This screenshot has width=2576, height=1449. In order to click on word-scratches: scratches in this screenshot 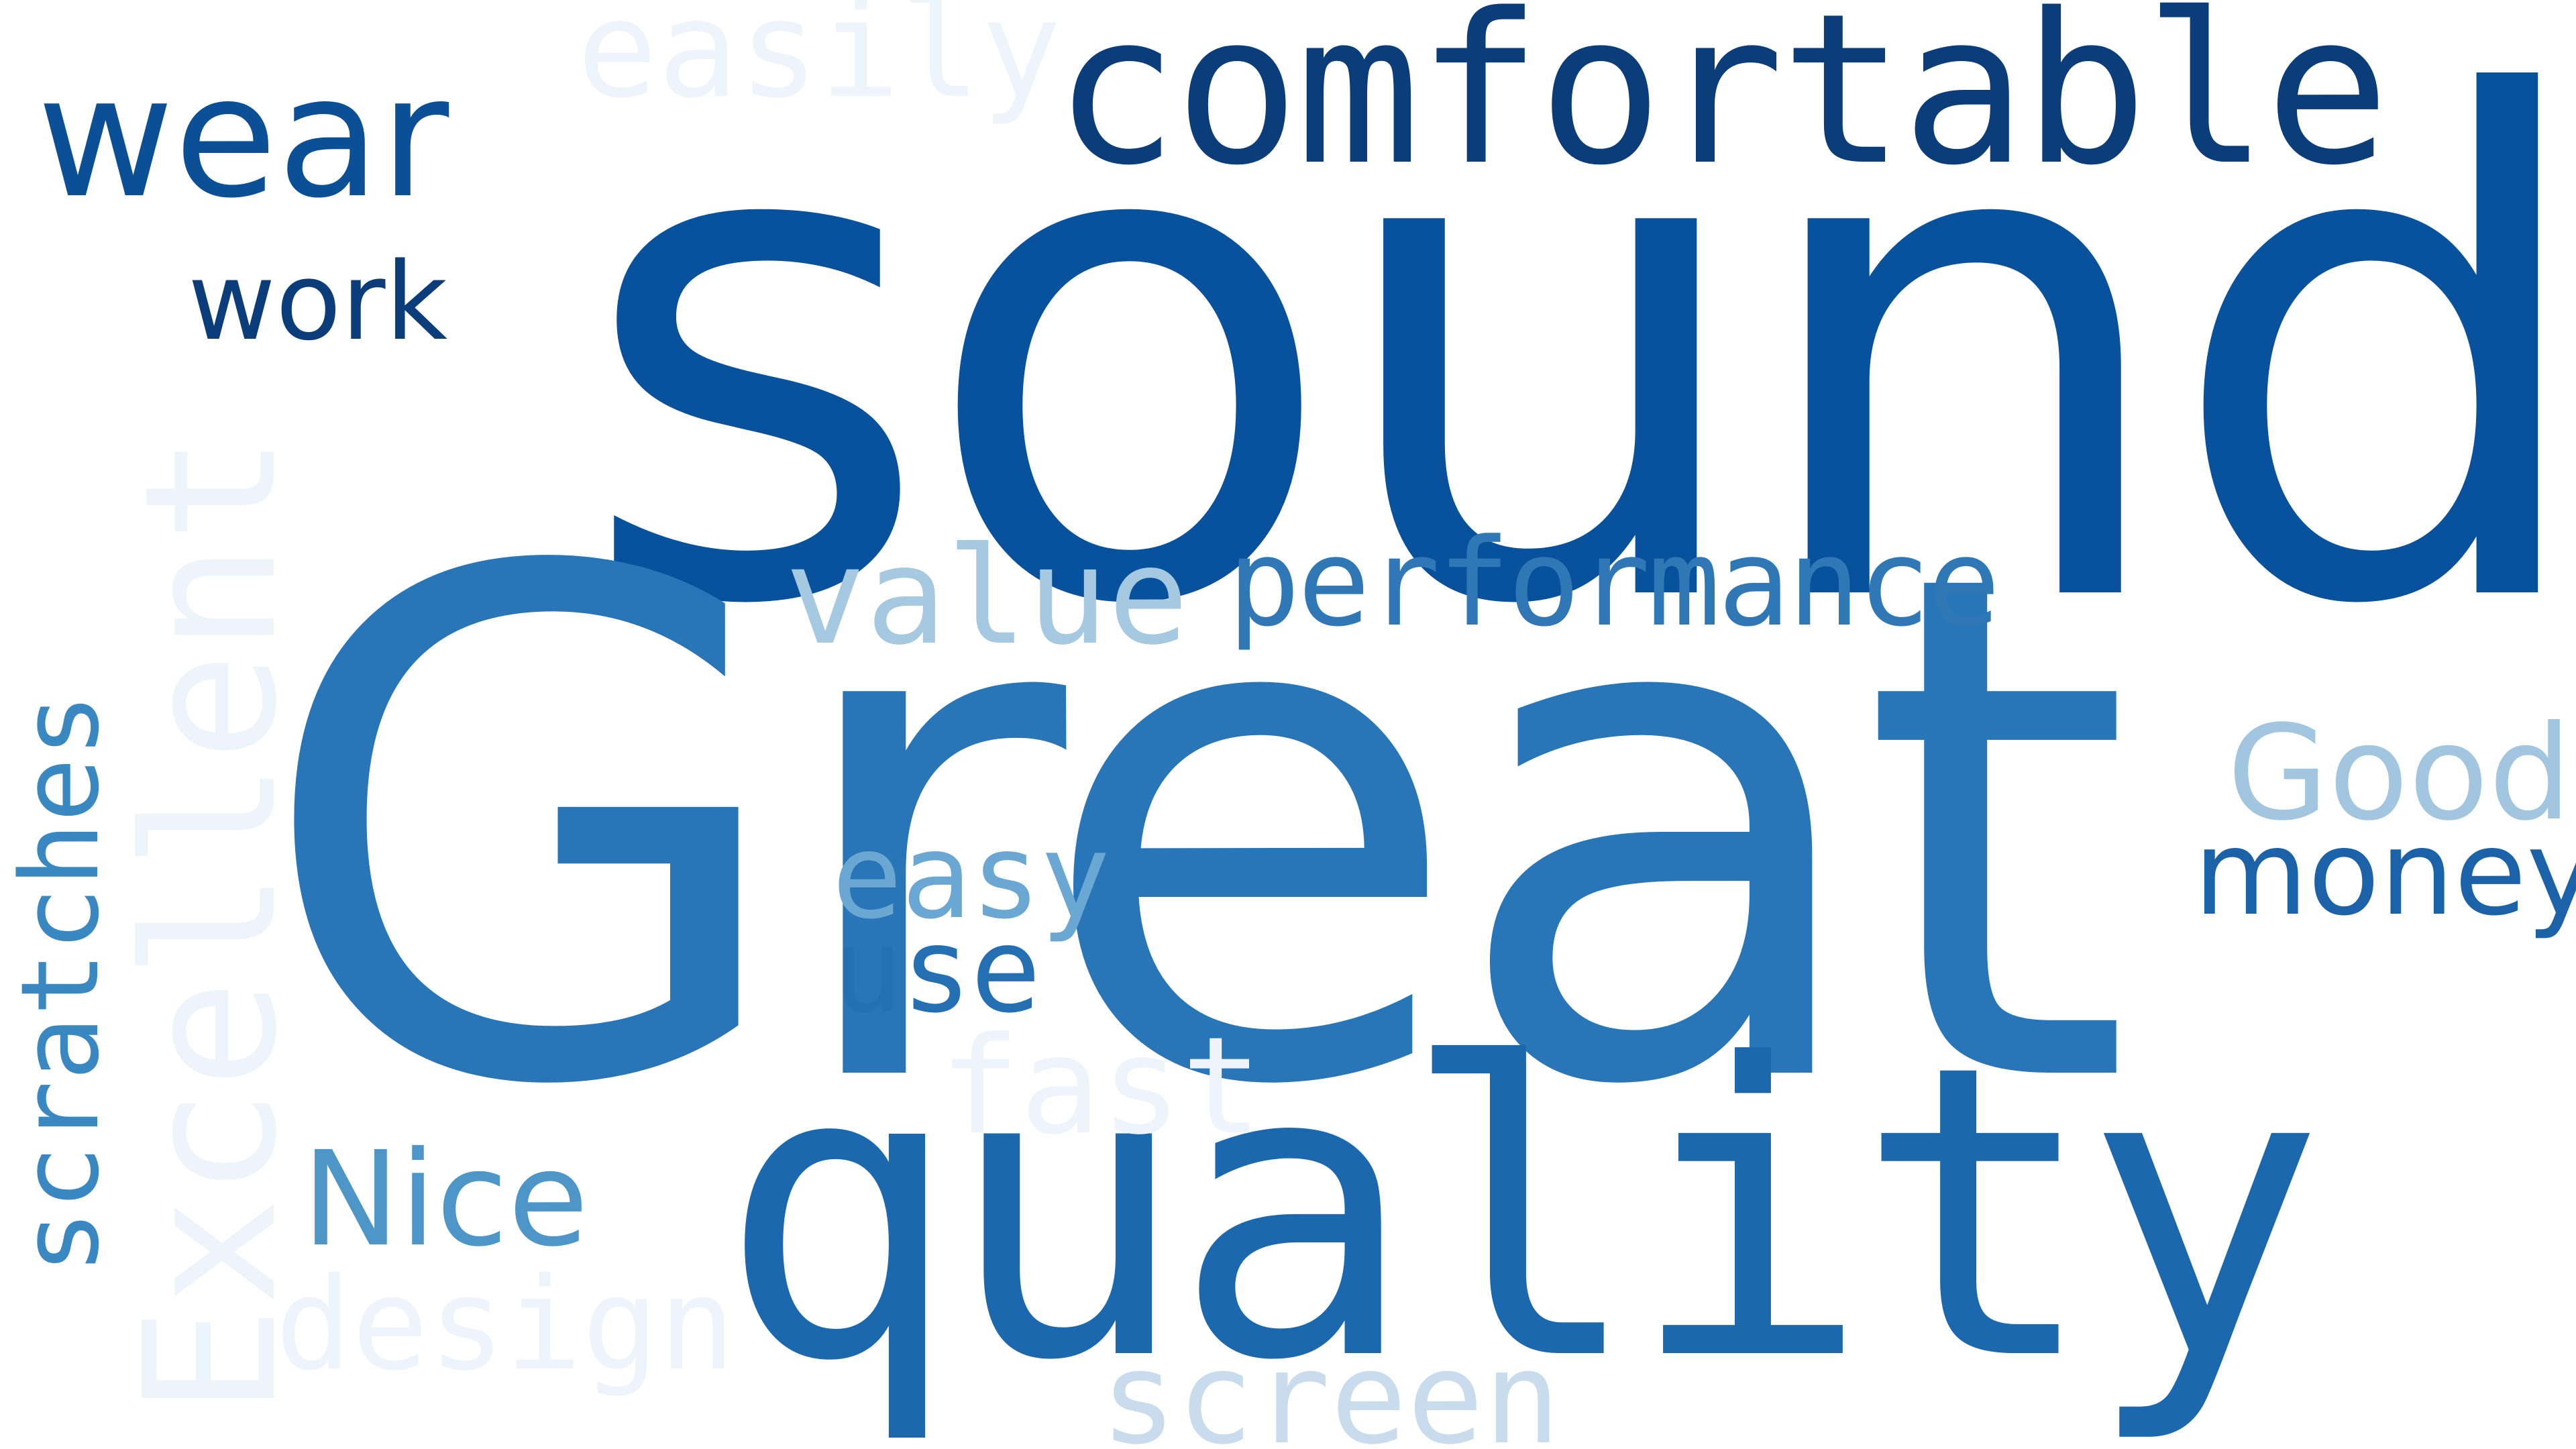, I will do `click(61, 984)`.